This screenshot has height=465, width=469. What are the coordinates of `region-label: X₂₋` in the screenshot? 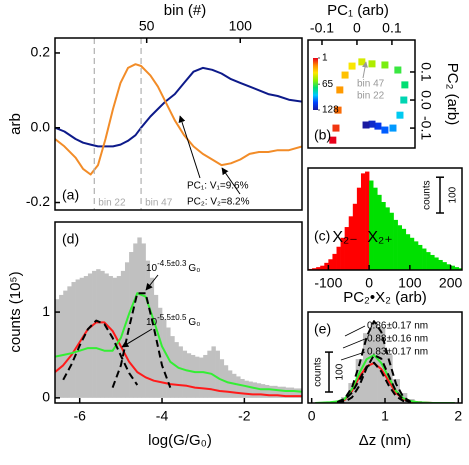 It's located at (344, 237).